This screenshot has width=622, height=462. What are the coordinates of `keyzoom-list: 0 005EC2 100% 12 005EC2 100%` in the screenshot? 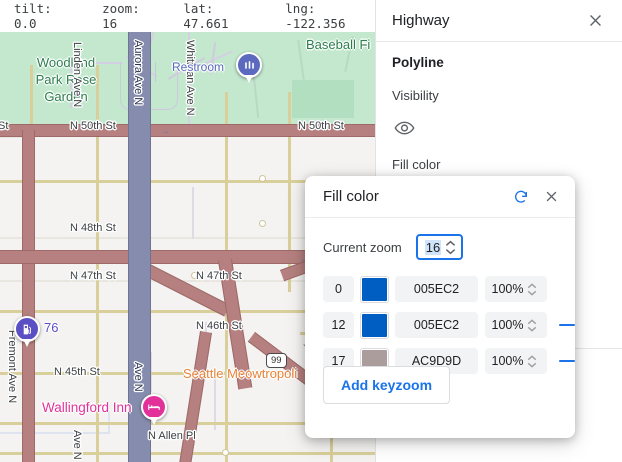 It's located at (440, 317).